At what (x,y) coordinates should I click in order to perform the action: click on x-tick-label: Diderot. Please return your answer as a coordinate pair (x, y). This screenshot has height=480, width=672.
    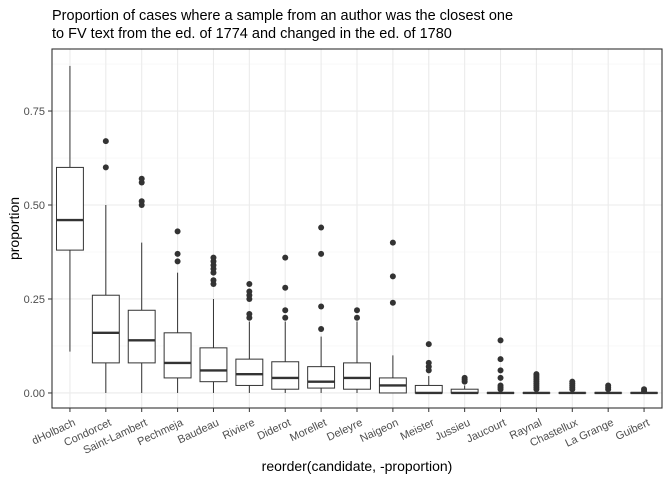
    Looking at the image, I should click on (274, 430).